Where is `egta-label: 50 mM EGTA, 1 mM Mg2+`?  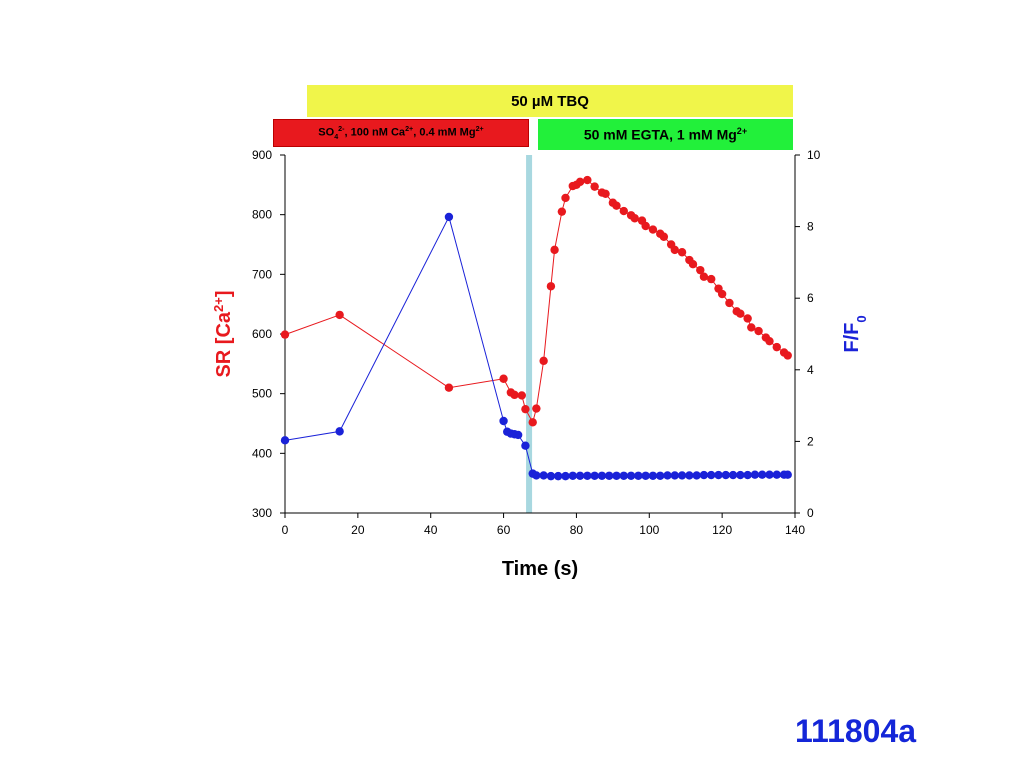 egta-label: 50 mM EGTA, 1 mM Mg2+ is located at coordinates (665, 134).